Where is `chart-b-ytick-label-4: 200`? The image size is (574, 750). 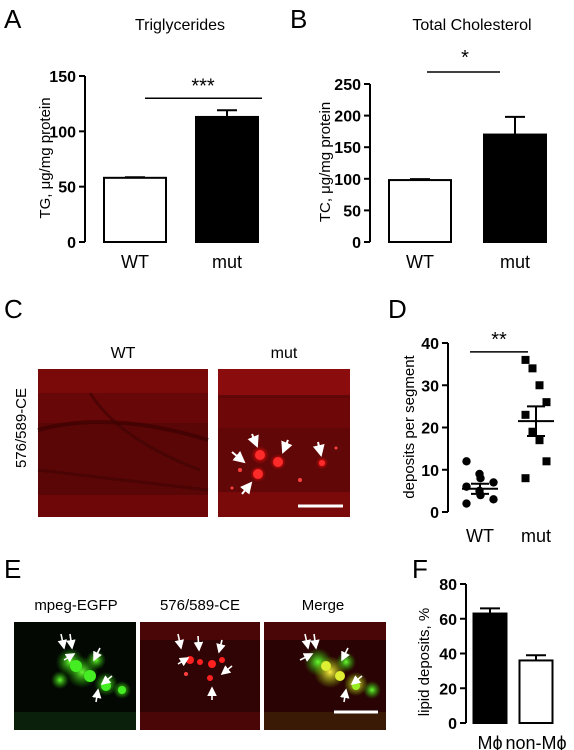
chart-b-ytick-label-4: 200 is located at coordinates (347, 117).